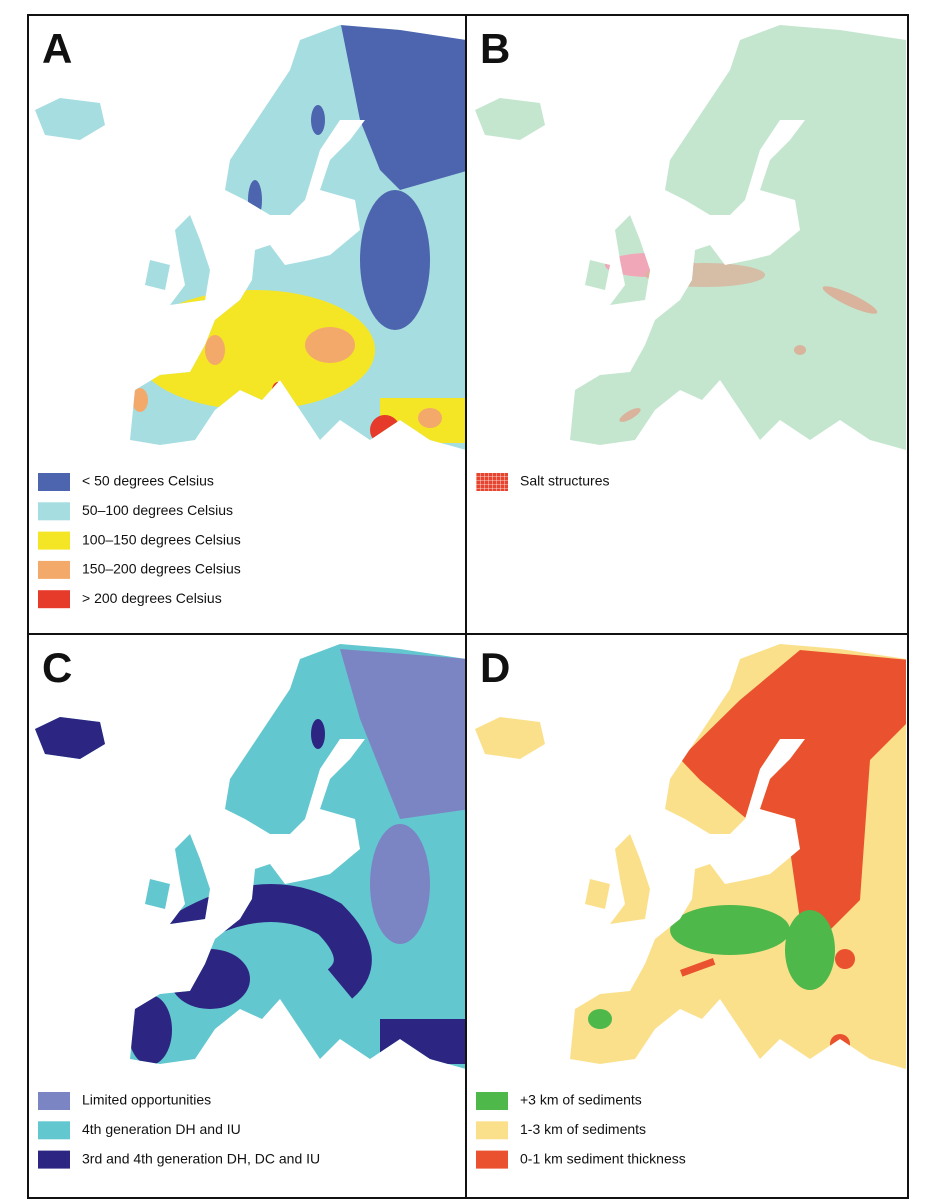 Image resolution: width=930 pixels, height=1200 pixels. Describe the element at coordinates (495, 48) in the screenshot. I see `panel-letter: B` at that location.